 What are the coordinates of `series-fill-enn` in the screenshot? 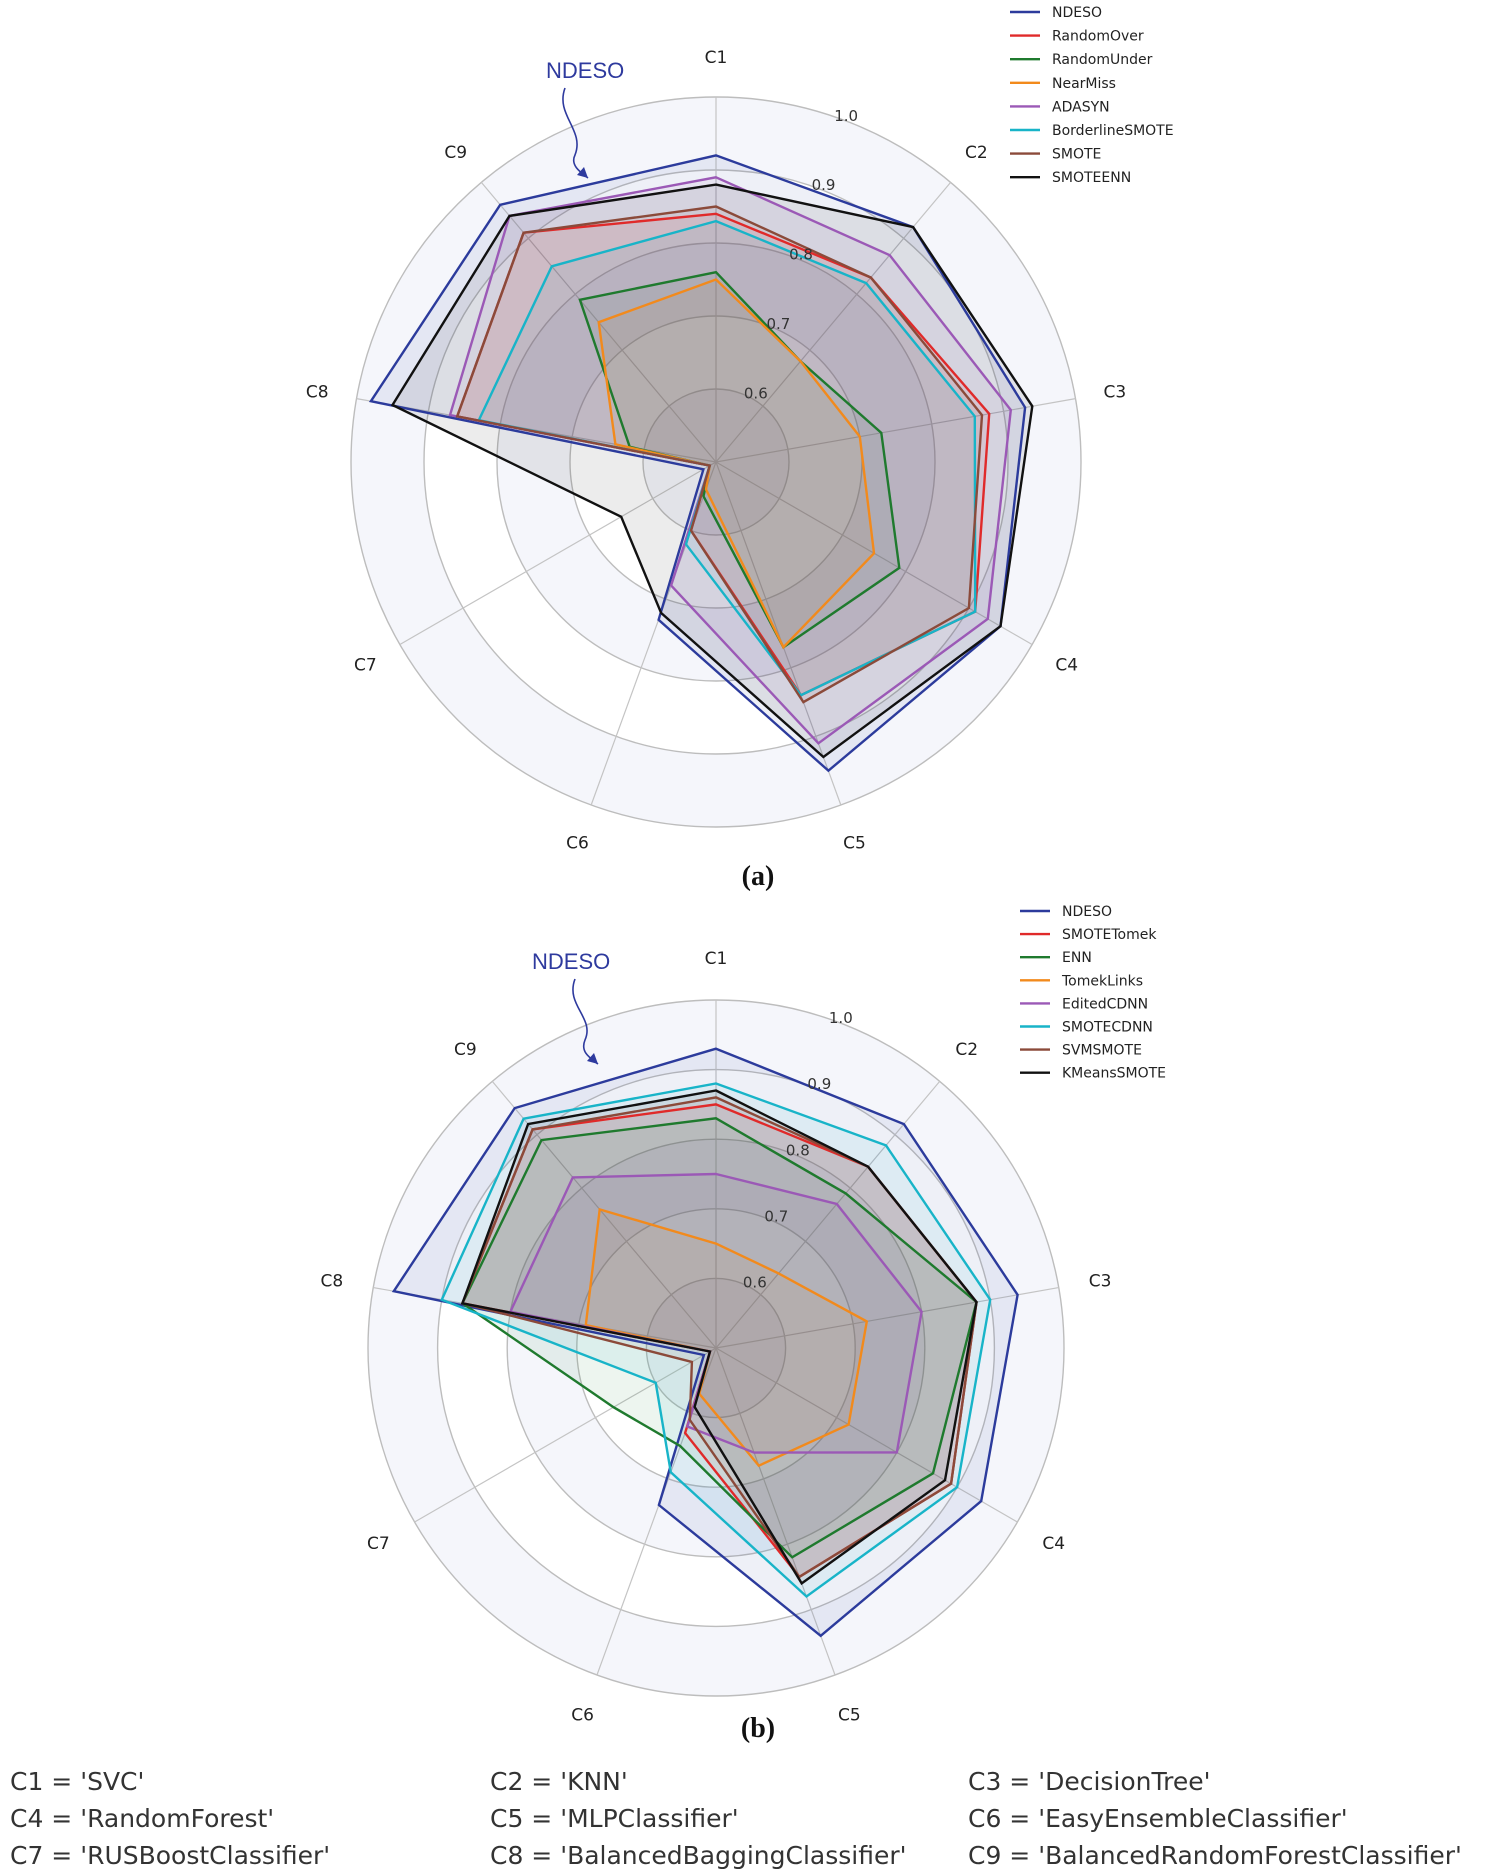 It's located at (719, 1338).